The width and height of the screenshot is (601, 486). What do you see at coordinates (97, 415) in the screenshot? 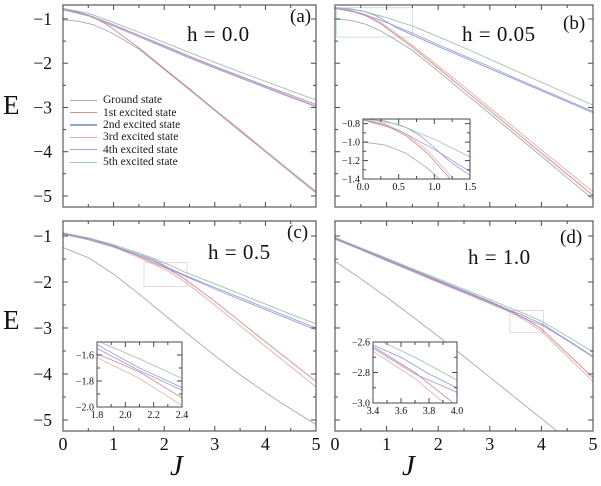
I see `inset-x-tick-label: 1.8` at bounding box center [97, 415].